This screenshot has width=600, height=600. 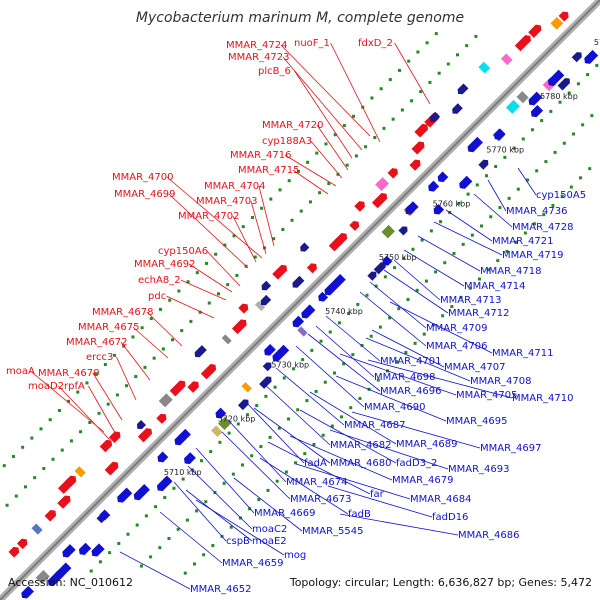 What do you see at coordinates (315, 463) in the screenshot?
I see `lower-gene-label: fadA` at bounding box center [315, 463].